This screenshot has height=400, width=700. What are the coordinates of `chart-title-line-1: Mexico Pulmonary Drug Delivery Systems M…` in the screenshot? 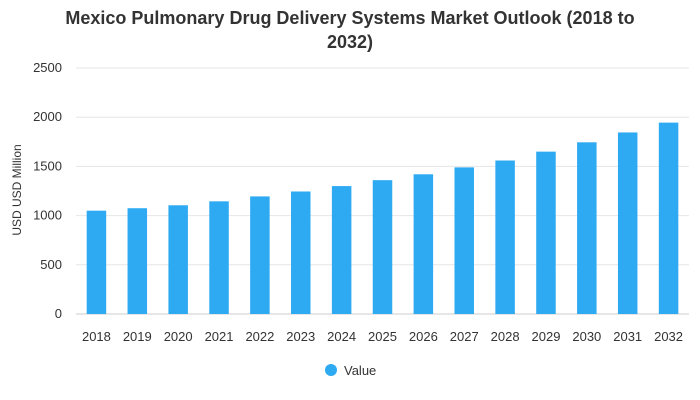 It's located at (349, 18).